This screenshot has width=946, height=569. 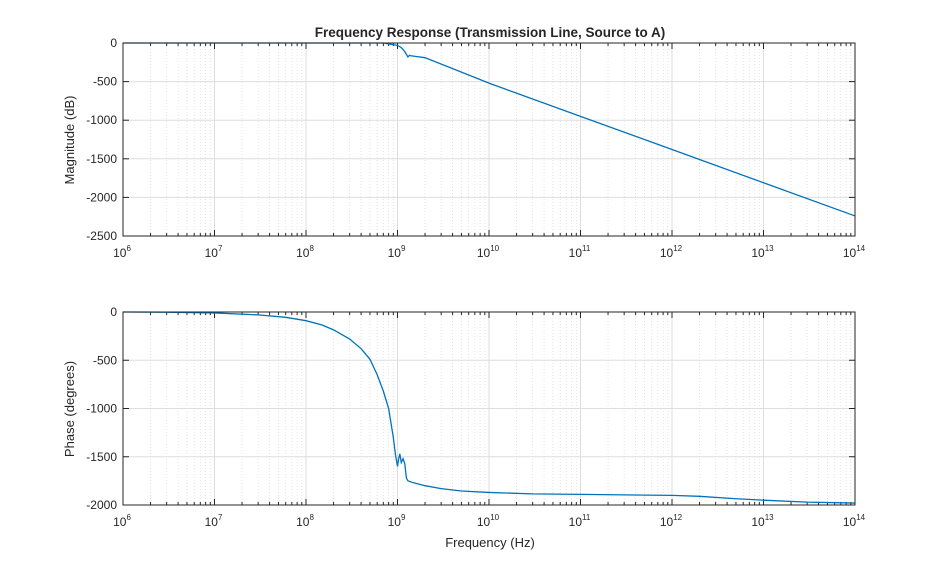 What do you see at coordinates (105, 360) in the screenshot?
I see `phase-y-tick-label: -500` at bounding box center [105, 360].